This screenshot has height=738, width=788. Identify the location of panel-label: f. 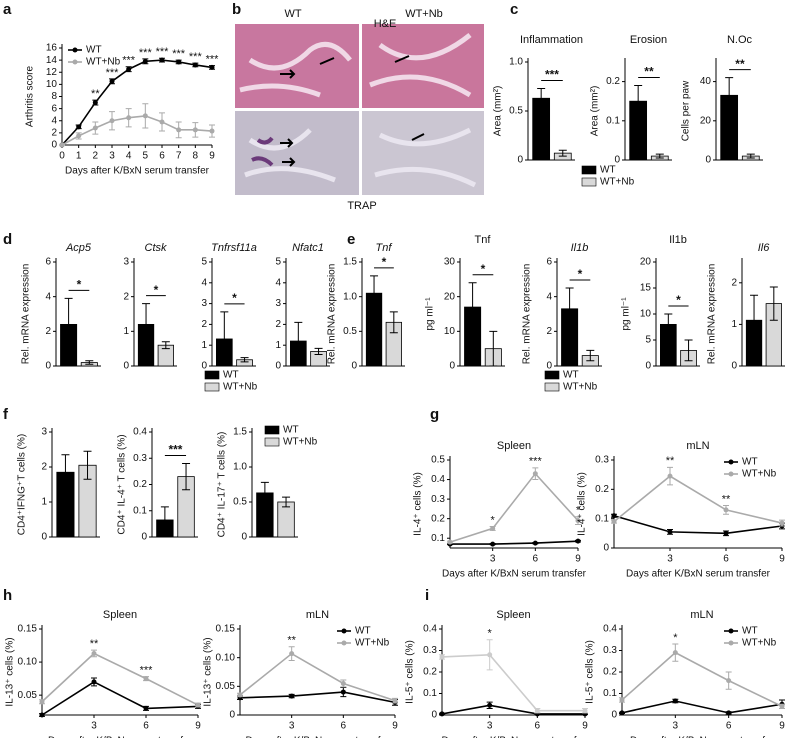
(6, 414).